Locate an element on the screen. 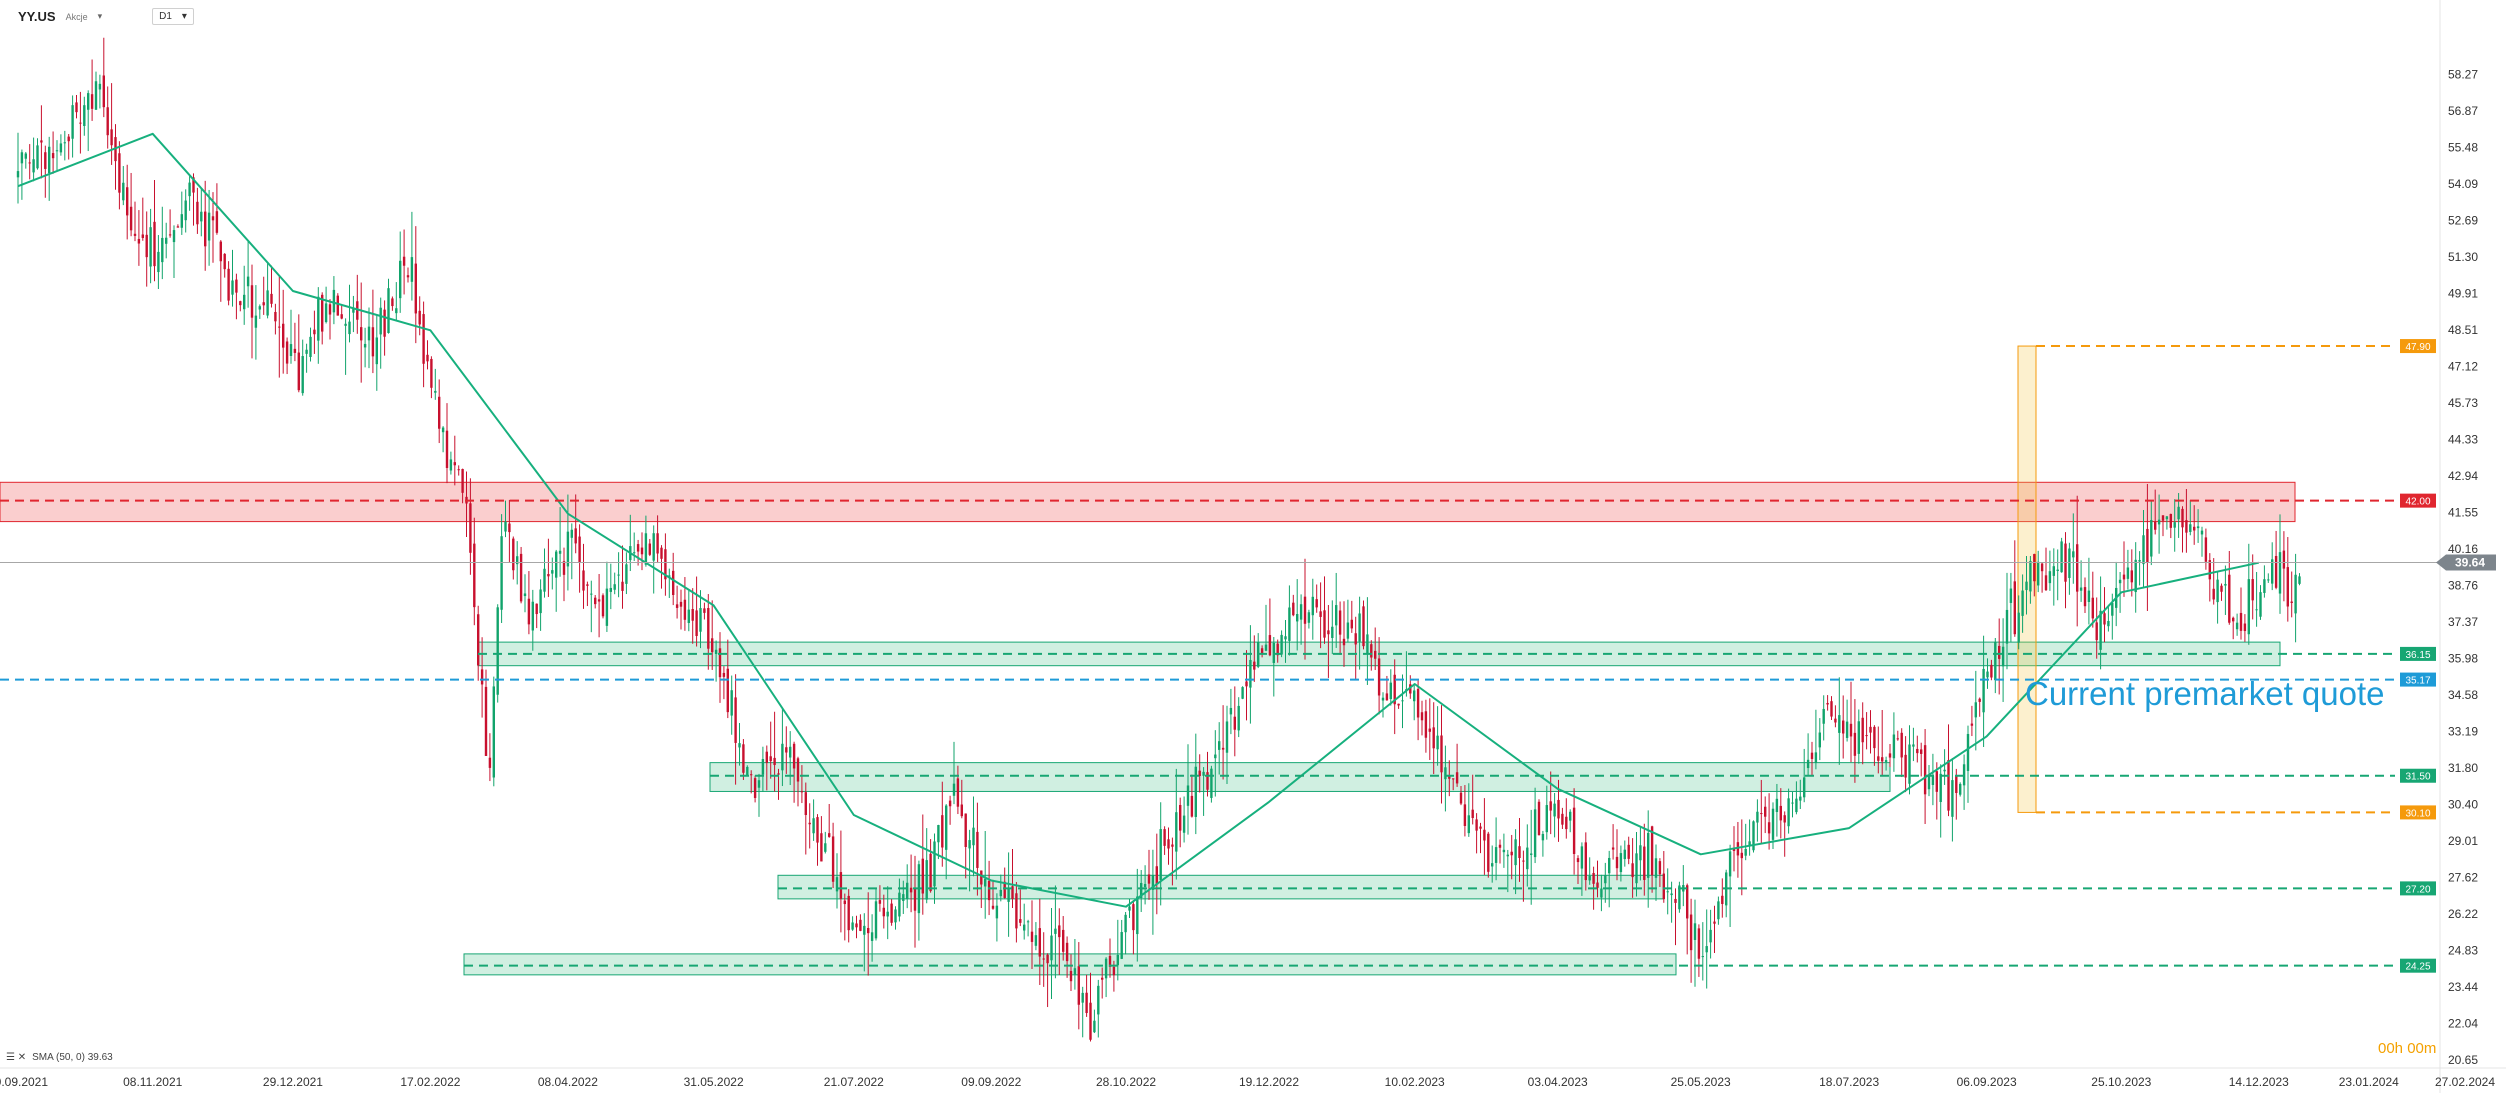 Image resolution: width=2506 pixels, height=1093 pixels. y-tick-label: 29.01 is located at coordinates (2463, 841).